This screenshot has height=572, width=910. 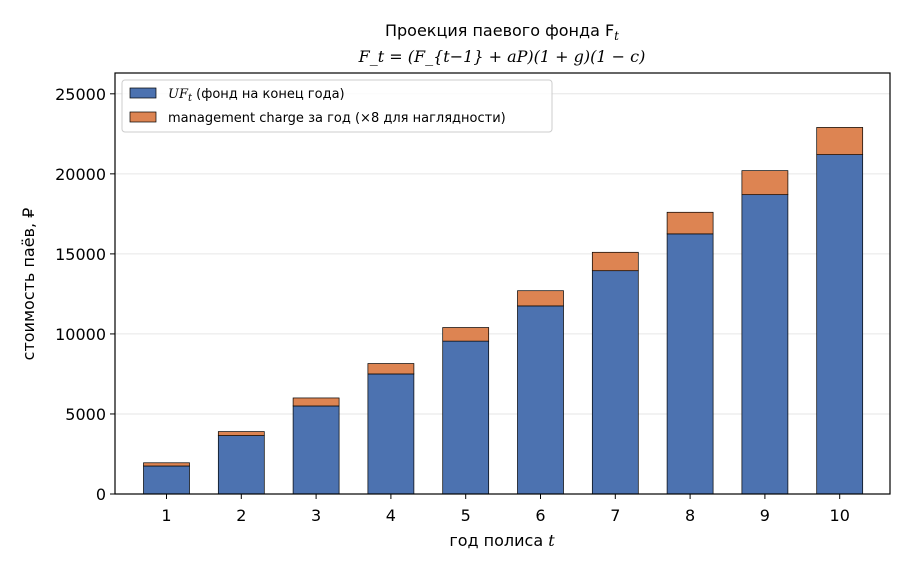 I want to click on x-tick-label-4: 4, so click(x=391, y=515).